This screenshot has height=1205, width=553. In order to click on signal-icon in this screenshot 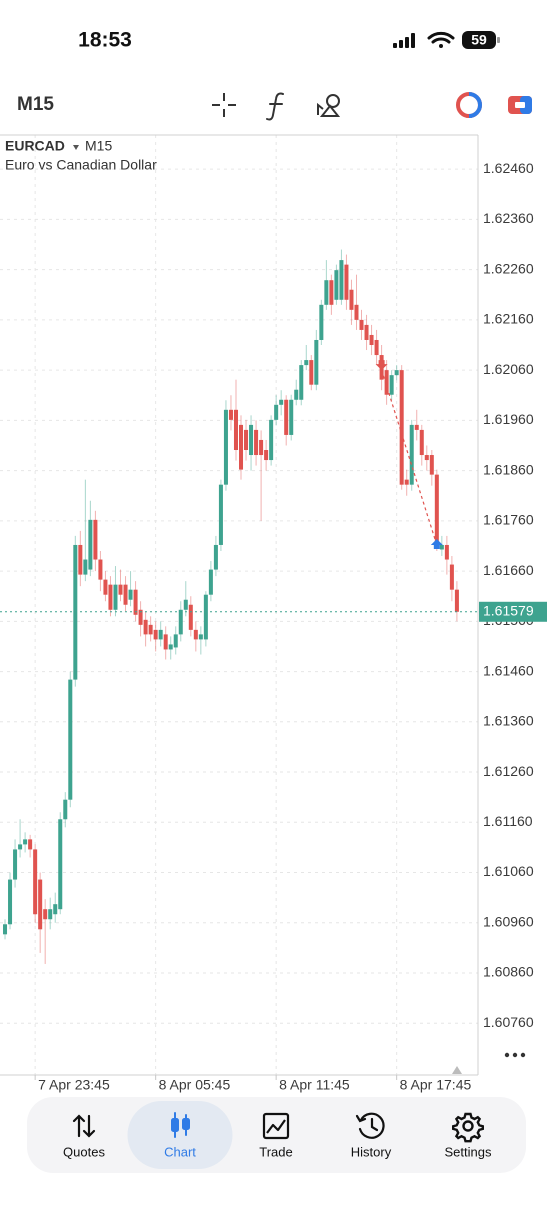, I will do `click(404, 40)`.